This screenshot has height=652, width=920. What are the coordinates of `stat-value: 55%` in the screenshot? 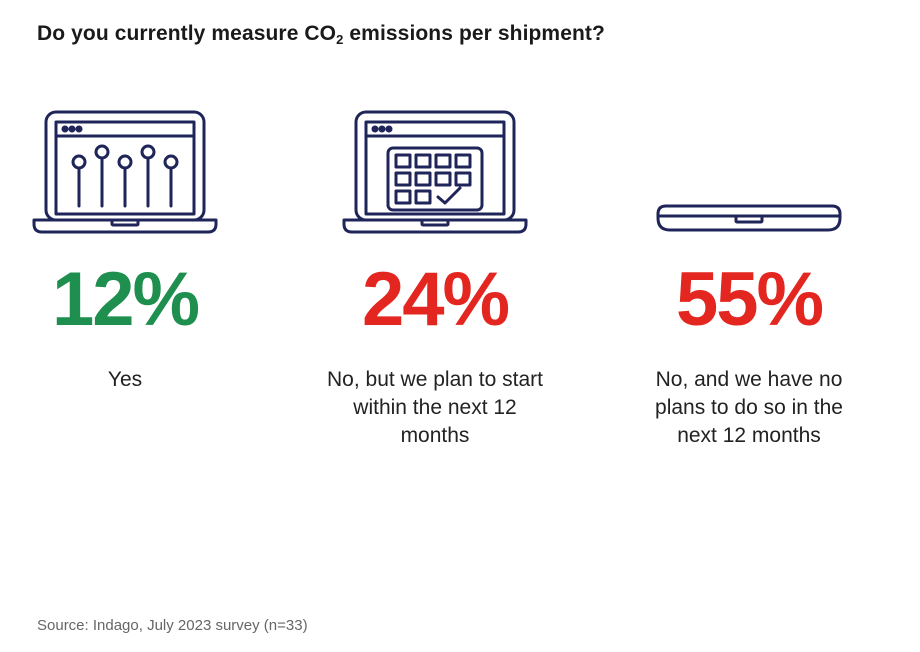 It's located at (749, 299).